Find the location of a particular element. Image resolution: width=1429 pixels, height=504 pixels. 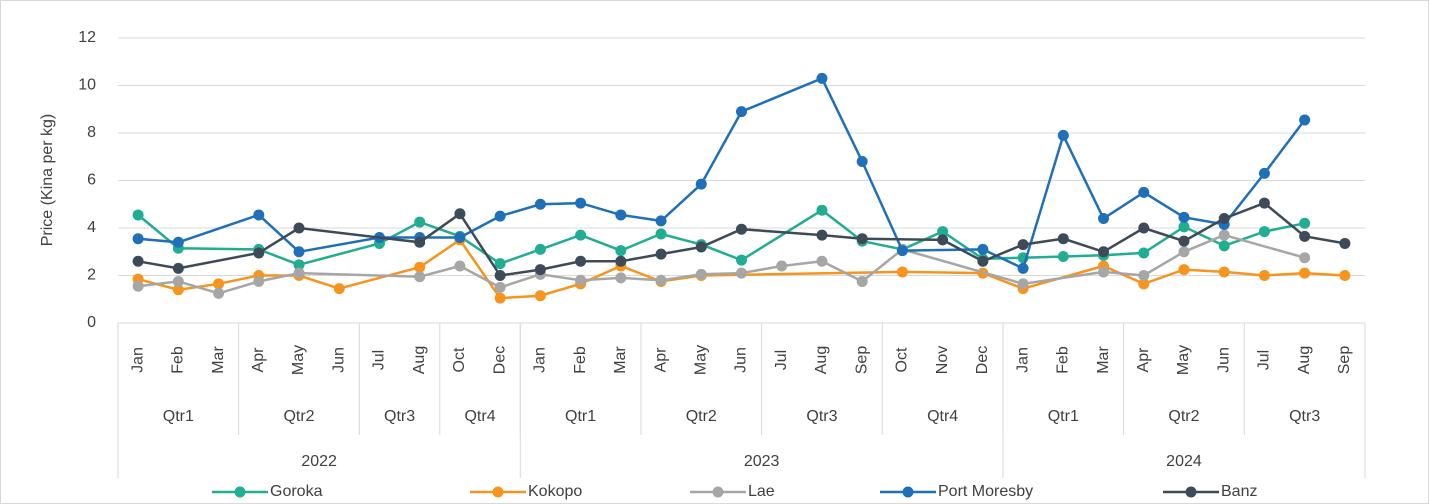

legend-label: Lae is located at coordinates (761, 491).